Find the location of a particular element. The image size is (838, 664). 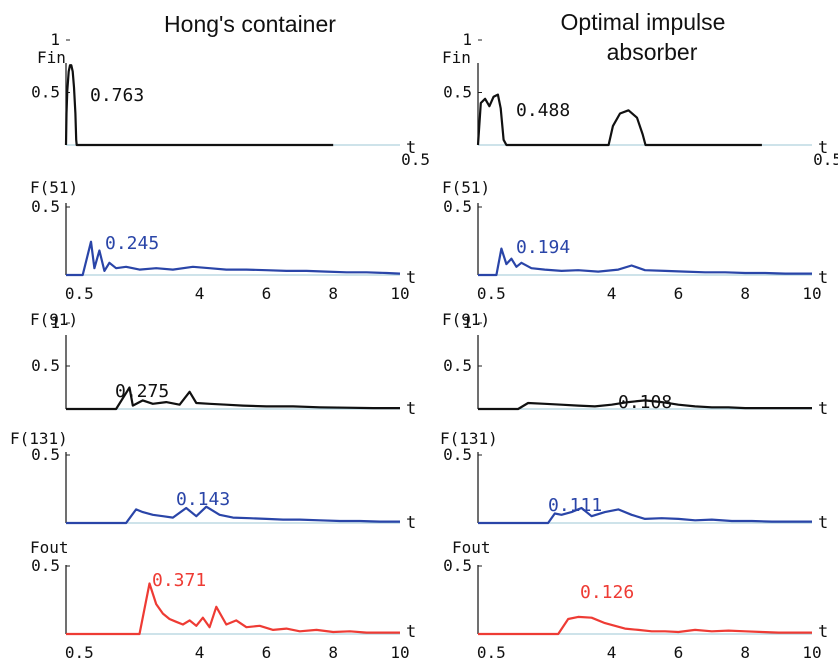

hong-fout-xtick-2: 6 is located at coordinates (267, 652).